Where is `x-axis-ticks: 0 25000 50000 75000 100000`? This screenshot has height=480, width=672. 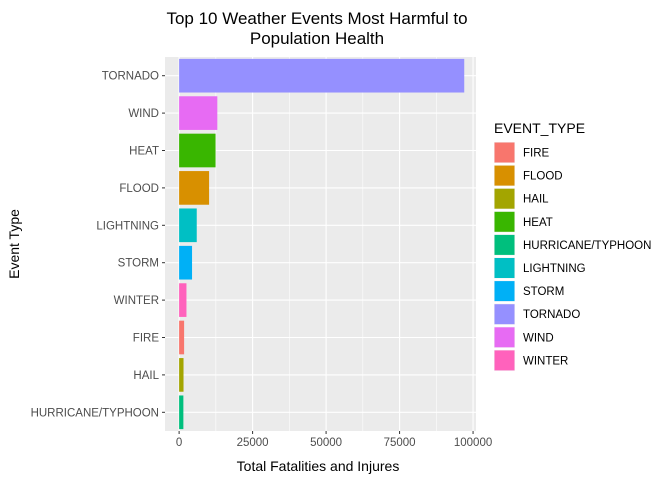 x-axis-ticks: 0 25000 50000 75000 100000 is located at coordinates (334, 440).